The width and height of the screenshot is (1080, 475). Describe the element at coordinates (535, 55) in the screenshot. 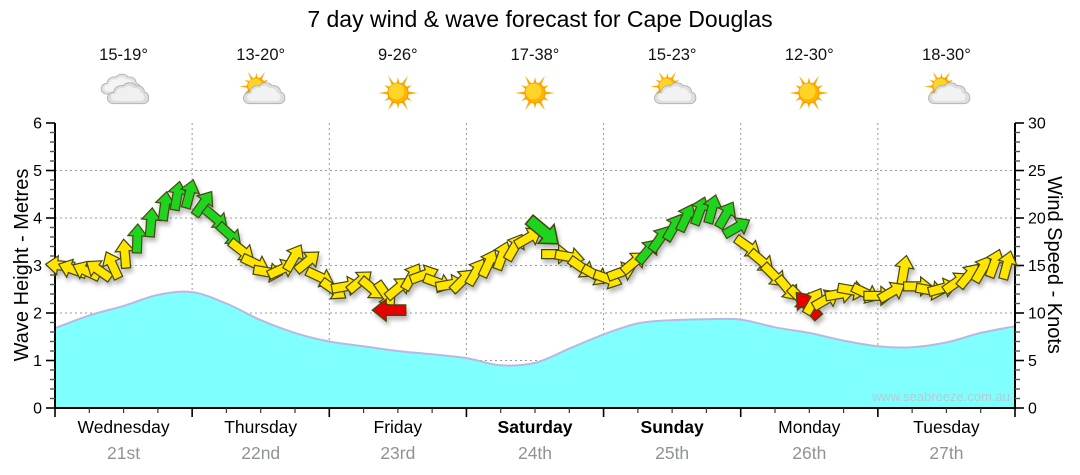

I see `temp-range: 17-38°` at that location.